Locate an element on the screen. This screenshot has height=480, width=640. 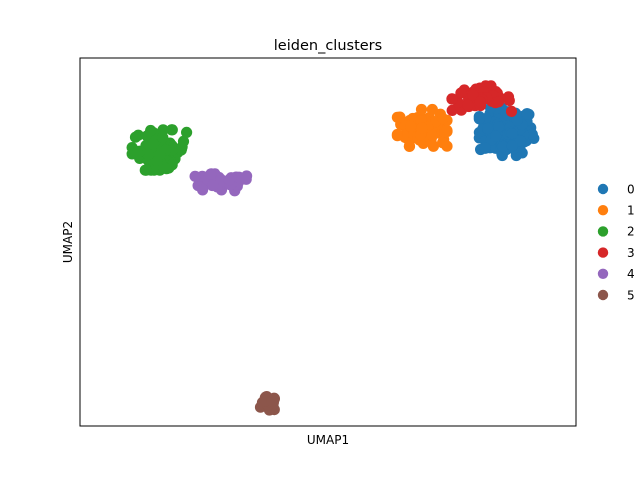
legend-label: 3 is located at coordinates (631, 253).